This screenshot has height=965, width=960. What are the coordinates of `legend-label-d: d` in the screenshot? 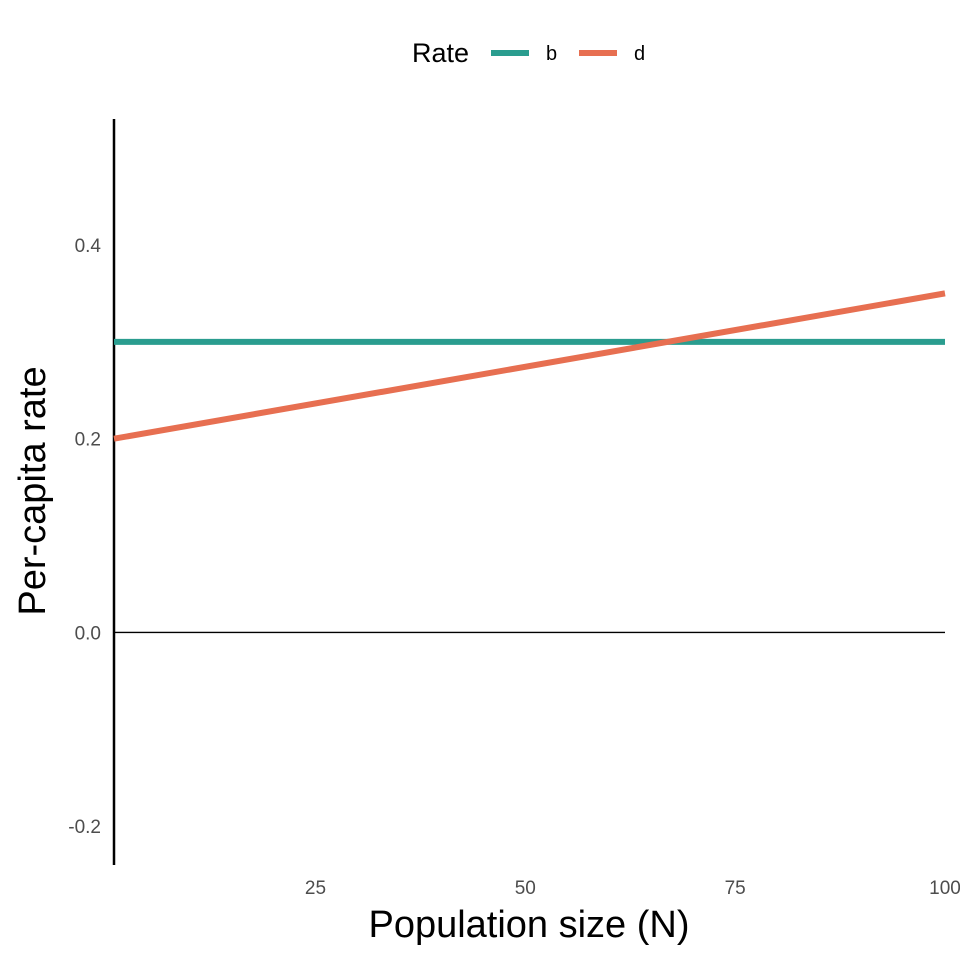 It's located at (639, 54).